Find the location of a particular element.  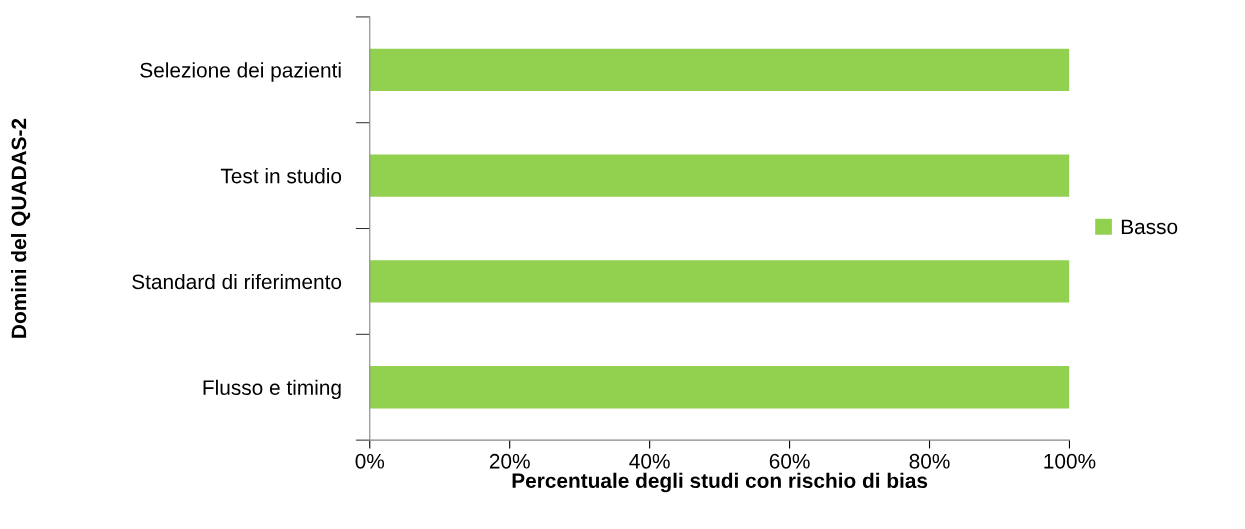

y-axis-title: Domini del QUADAS-2 is located at coordinates (20, 228).